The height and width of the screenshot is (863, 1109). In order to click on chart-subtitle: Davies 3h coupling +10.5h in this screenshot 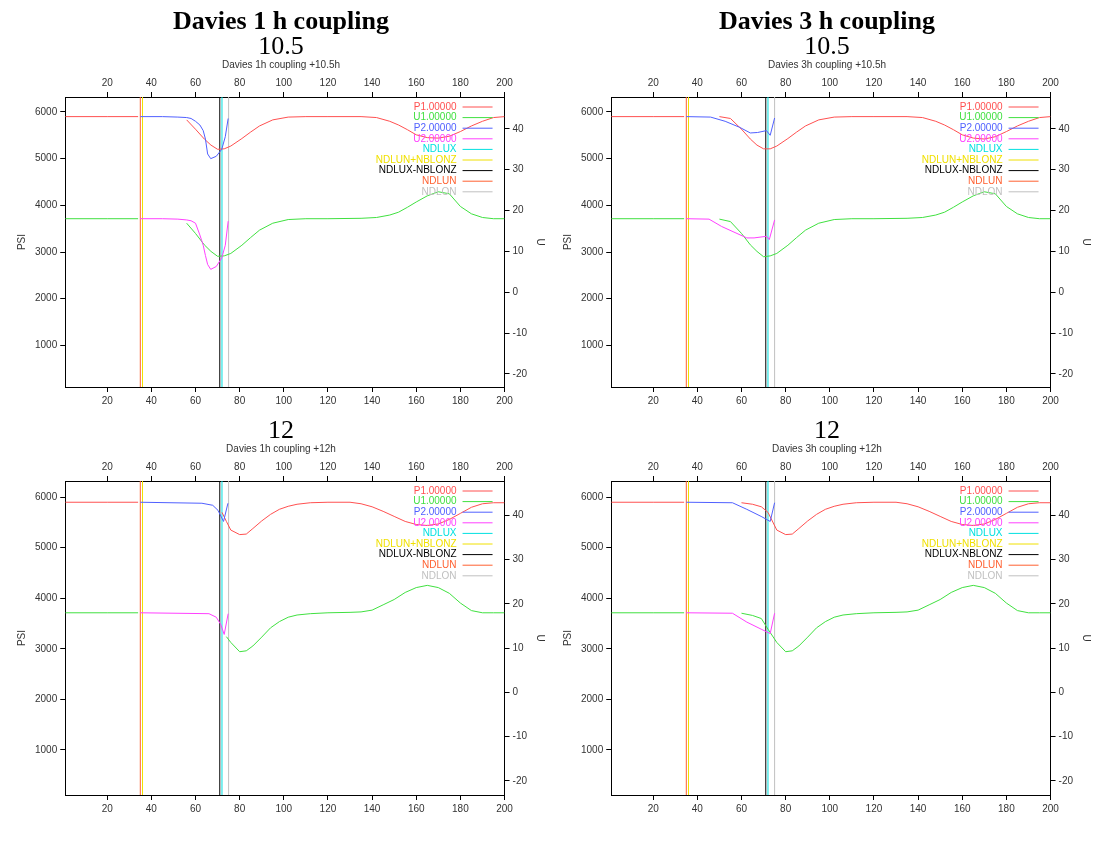, I will do `click(827, 65)`.